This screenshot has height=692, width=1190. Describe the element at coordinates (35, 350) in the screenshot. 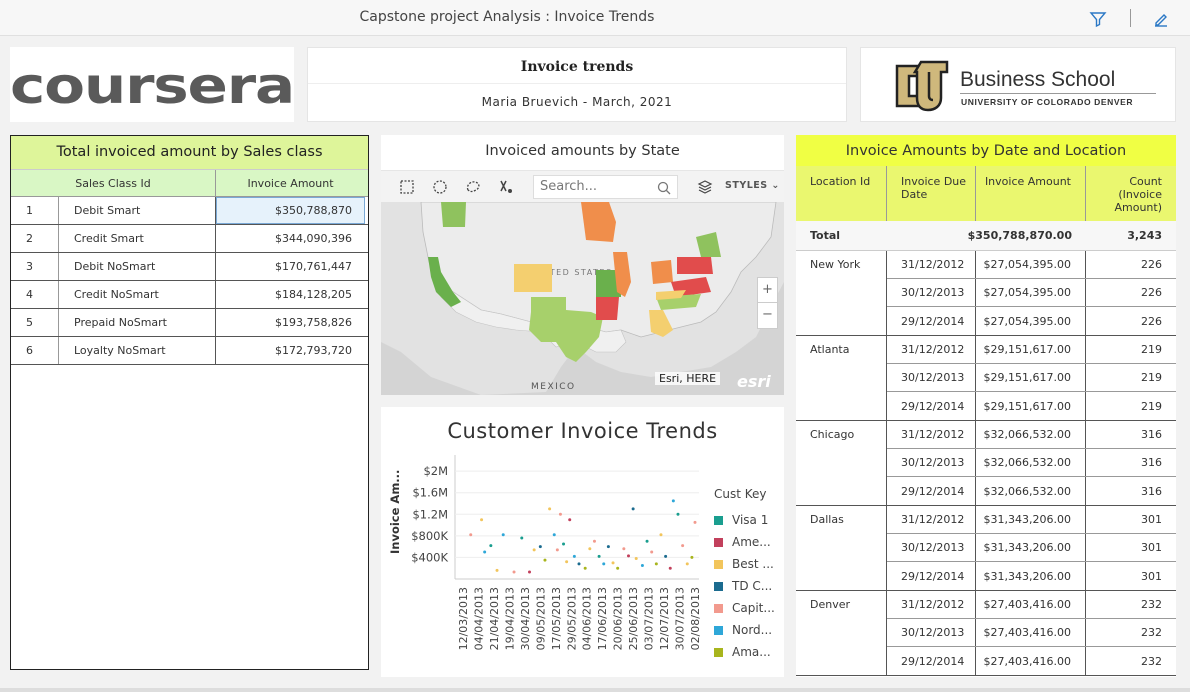

I see `row-index: 6` at that location.